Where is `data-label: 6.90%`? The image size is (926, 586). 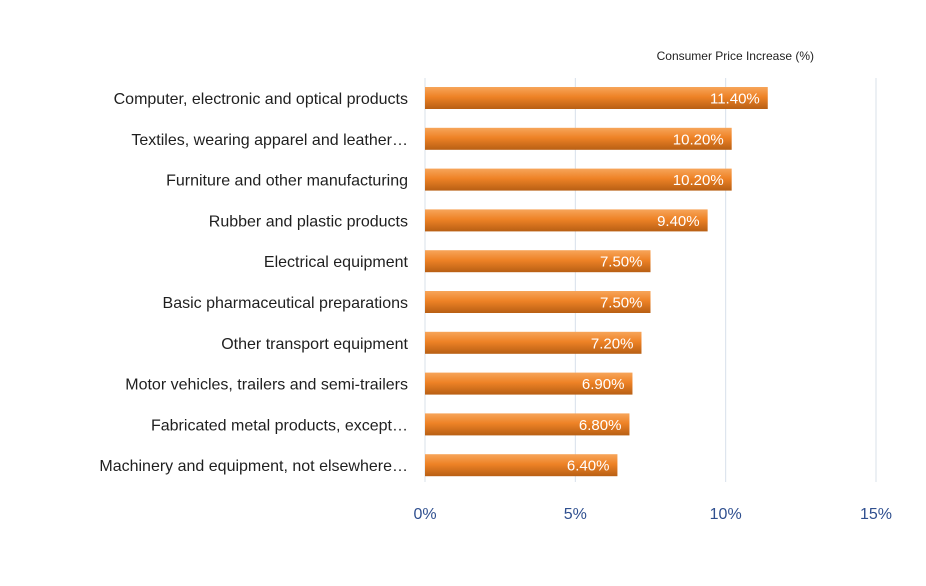
data-label: 6.90% is located at coordinates (603, 384).